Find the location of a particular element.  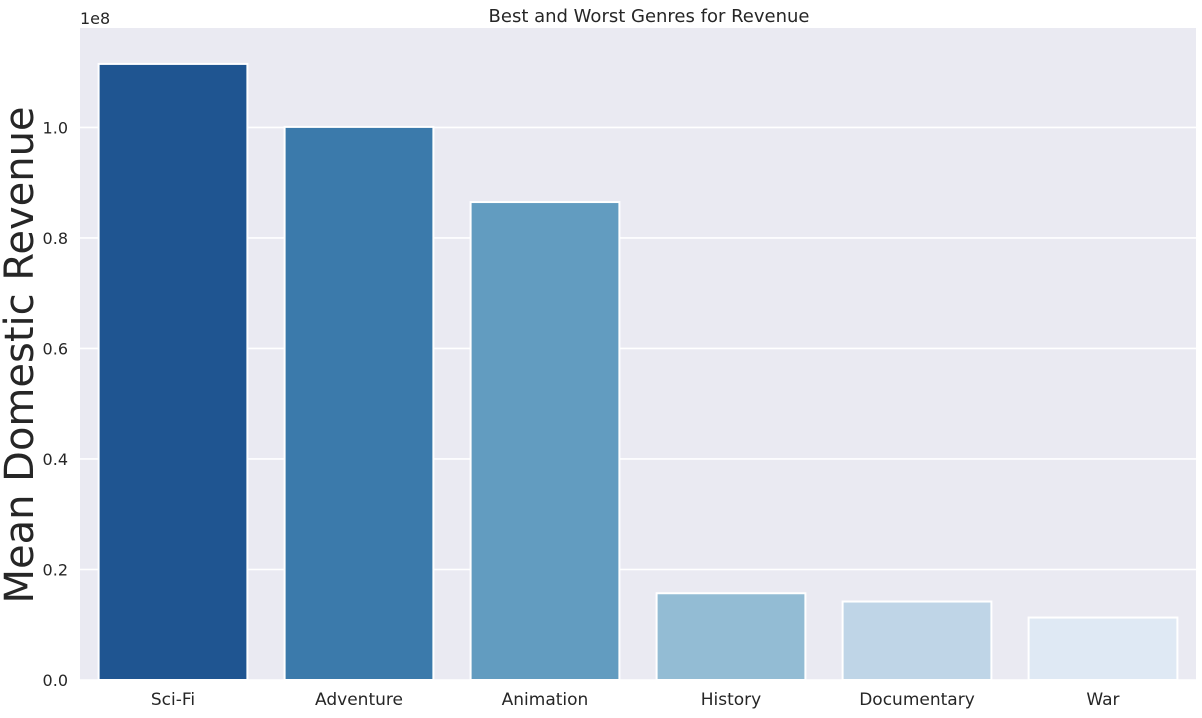

x-tick-label: Adventure is located at coordinates (359, 700).